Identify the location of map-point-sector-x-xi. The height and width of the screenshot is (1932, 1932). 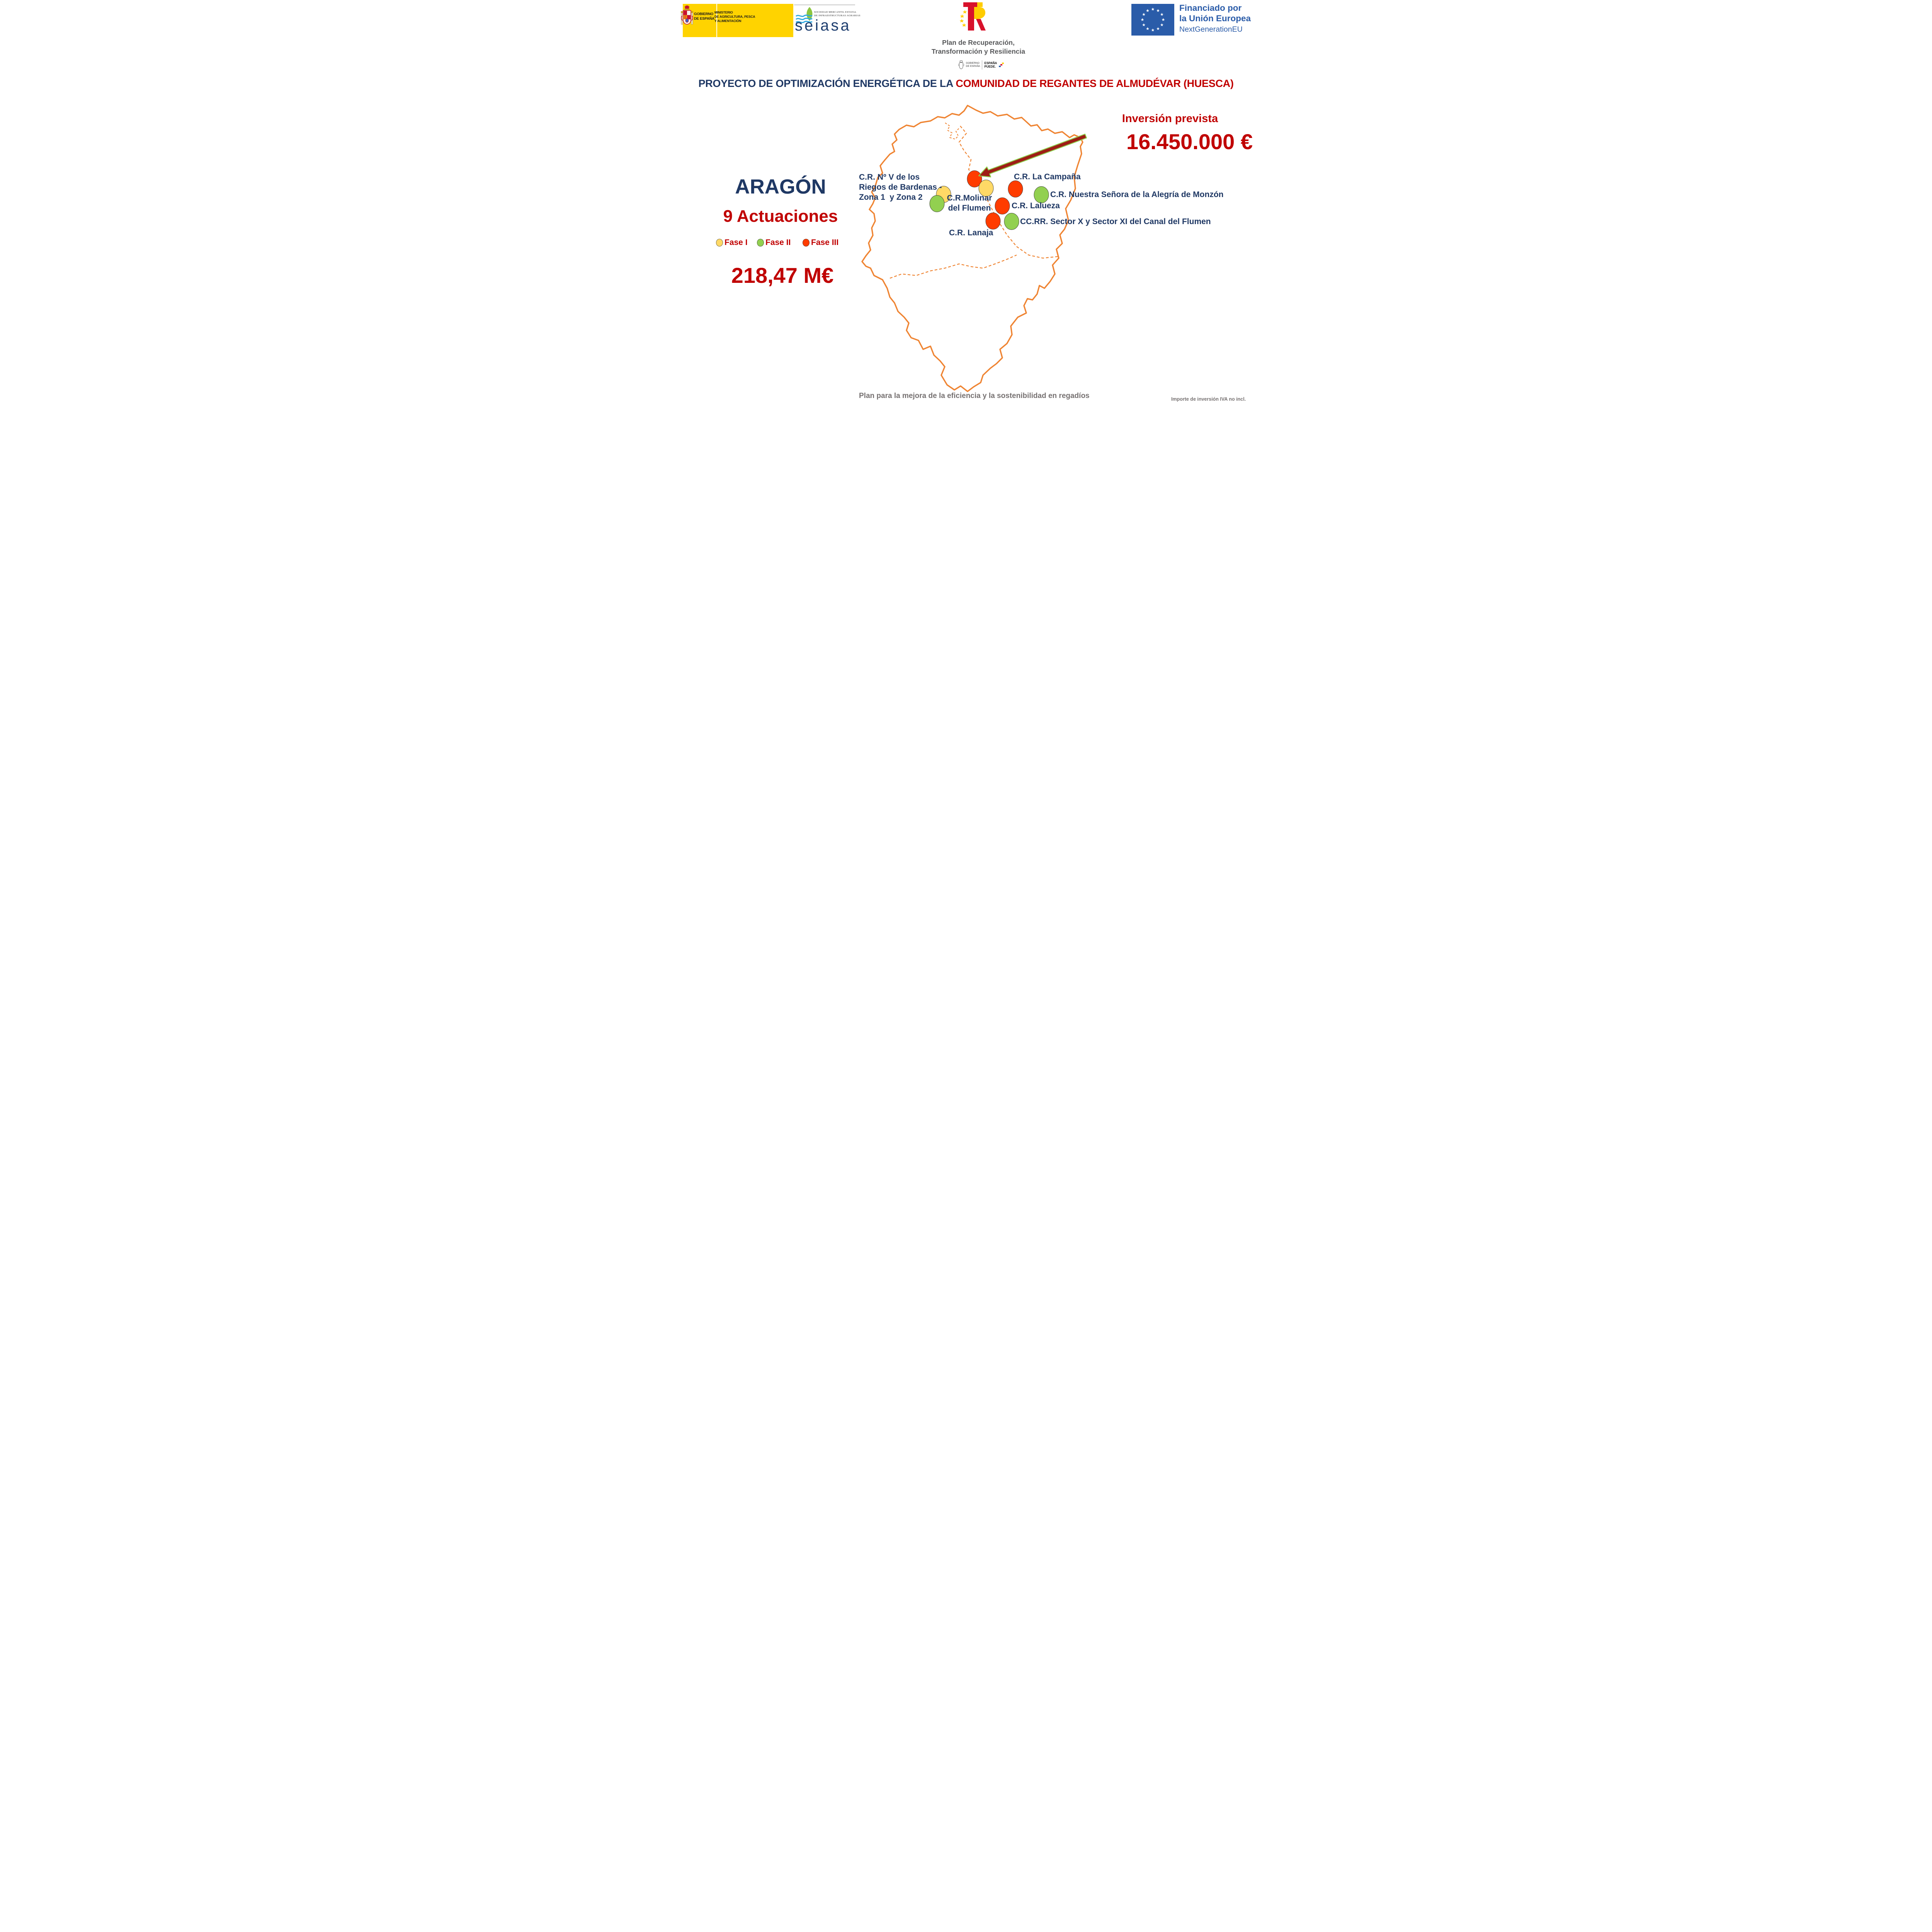
(1012, 221).